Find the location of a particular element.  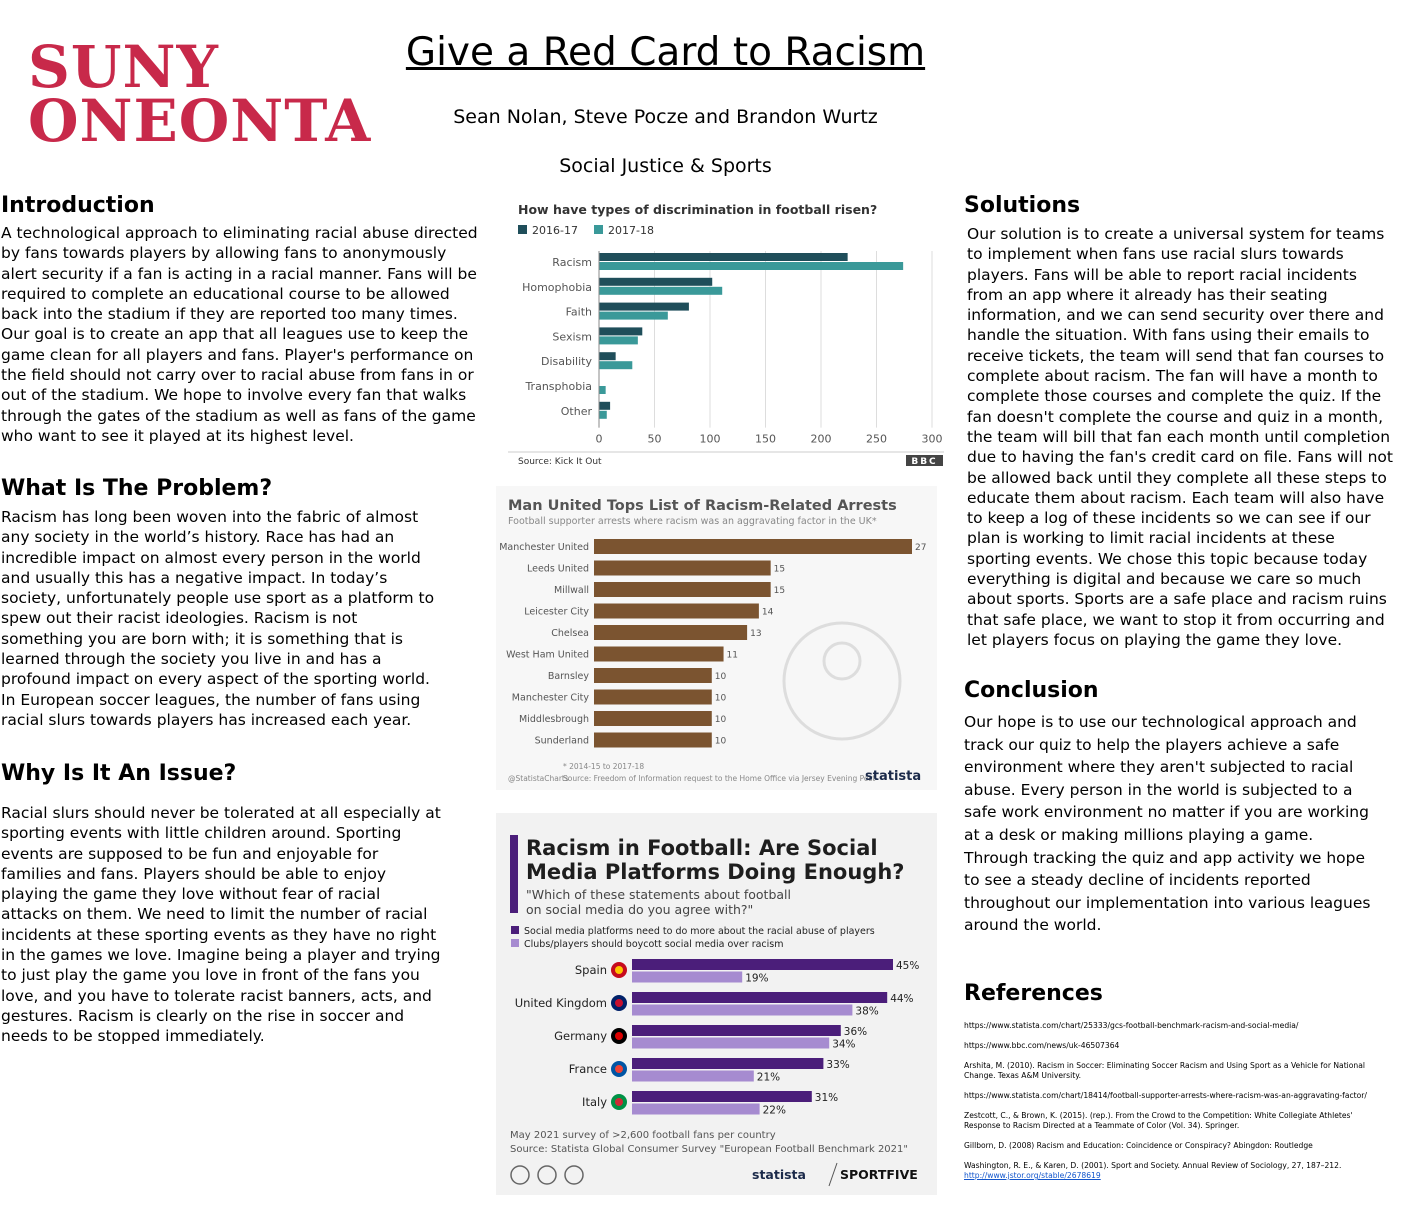

category-label: Faith is located at coordinates (579, 312).